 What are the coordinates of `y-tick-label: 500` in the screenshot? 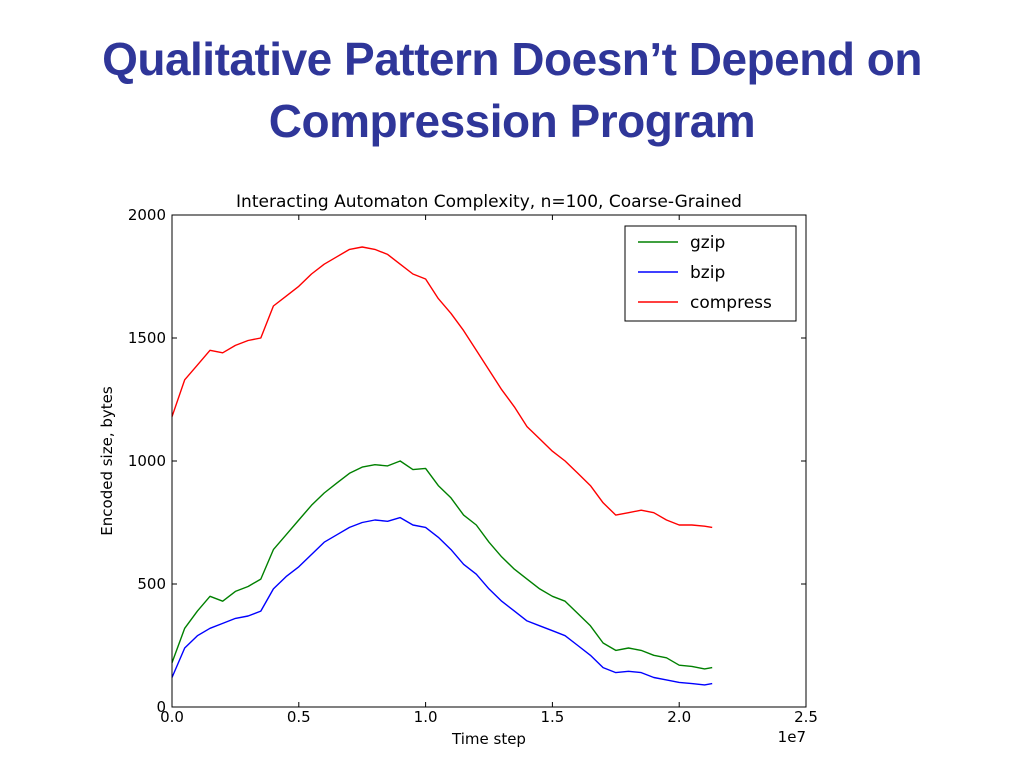 It's located at (151, 584).